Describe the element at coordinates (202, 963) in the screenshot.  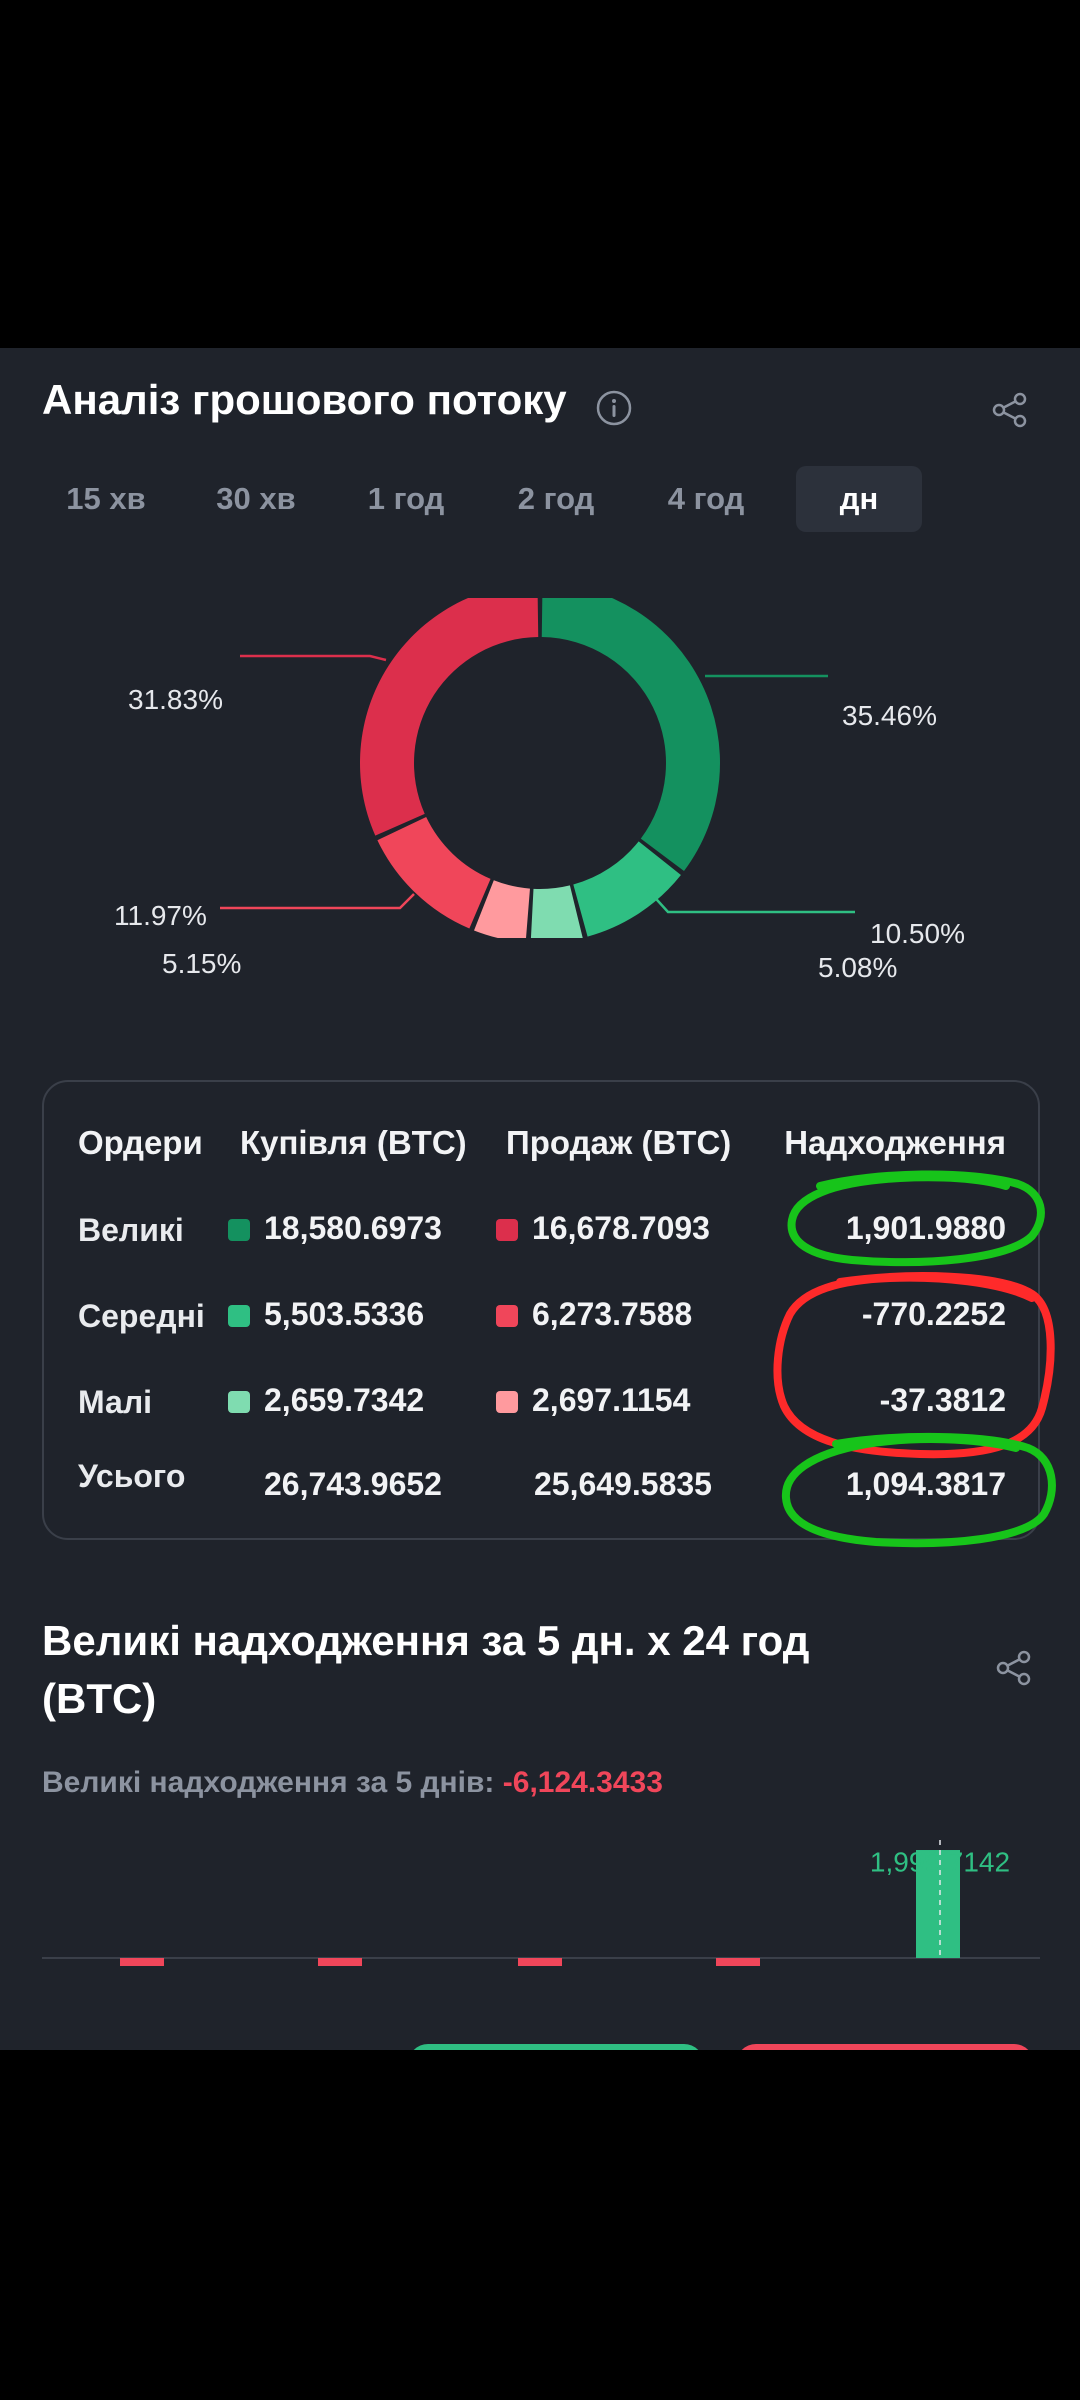
I see `donut-label-small-sell: 5.15%` at that location.